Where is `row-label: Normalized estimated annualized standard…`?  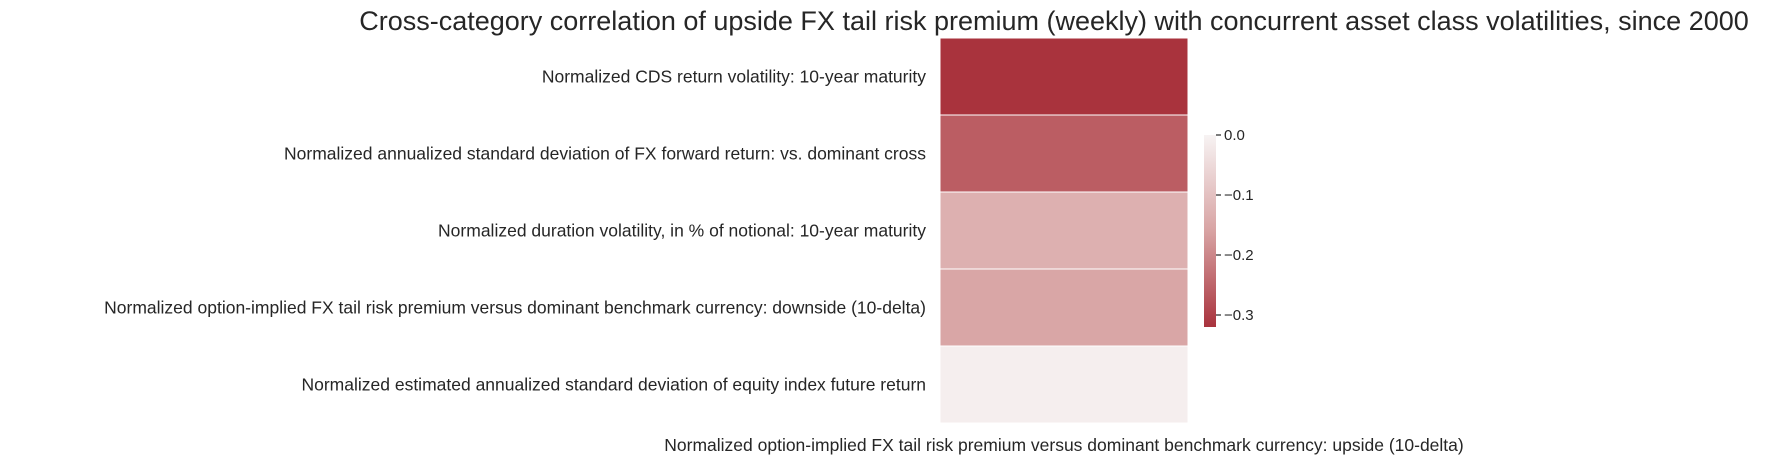
row-label: Normalized estimated annualized standard… is located at coordinates (613, 385).